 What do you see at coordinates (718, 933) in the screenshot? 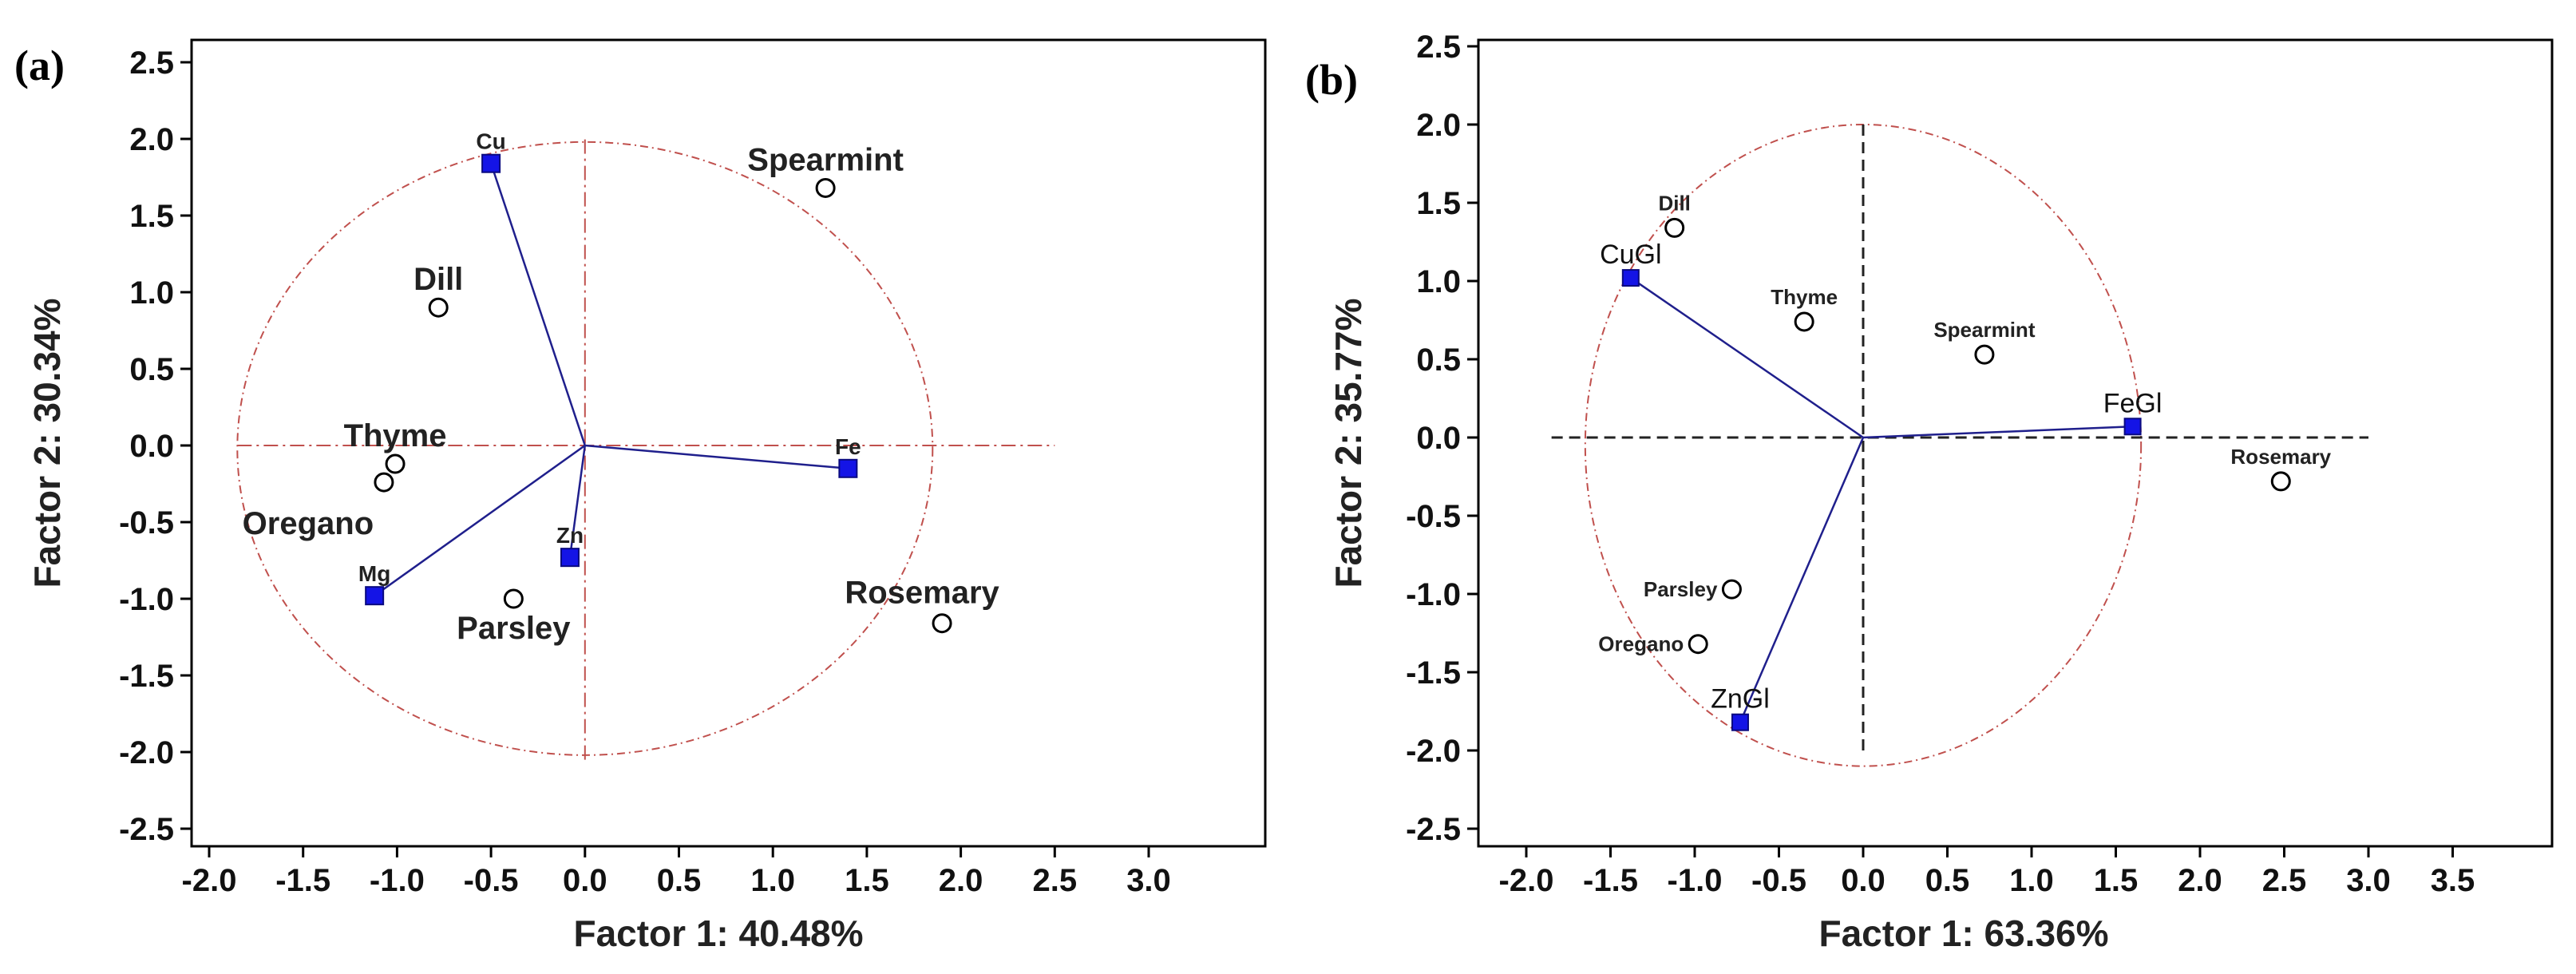
I see `panel-a-x-axis-title: Factor 1: 40.48%` at bounding box center [718, 933].